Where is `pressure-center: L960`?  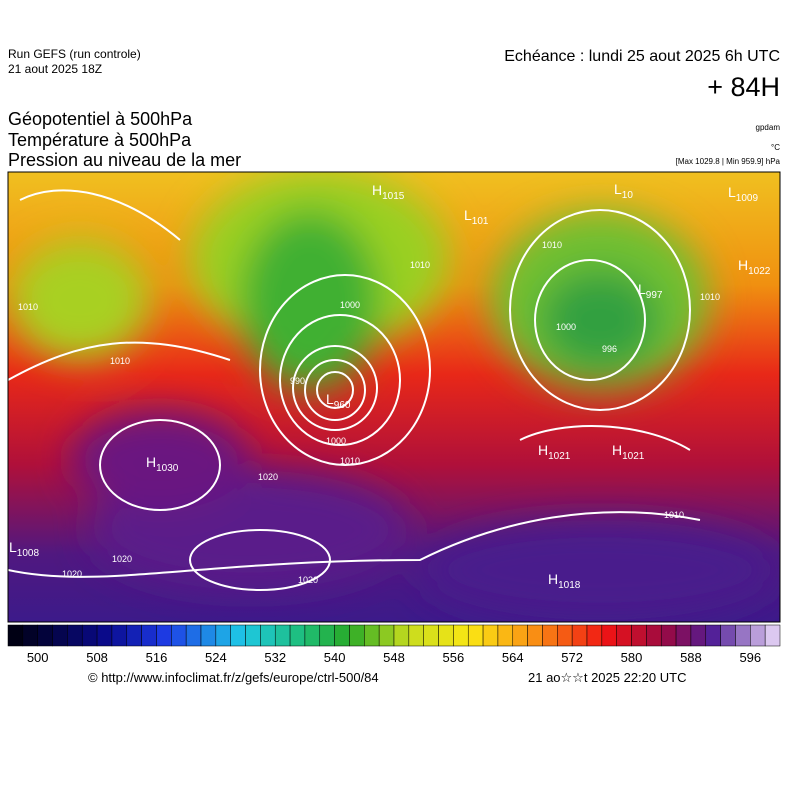 pressure-center: L960 is located at coordinates (338, 401).